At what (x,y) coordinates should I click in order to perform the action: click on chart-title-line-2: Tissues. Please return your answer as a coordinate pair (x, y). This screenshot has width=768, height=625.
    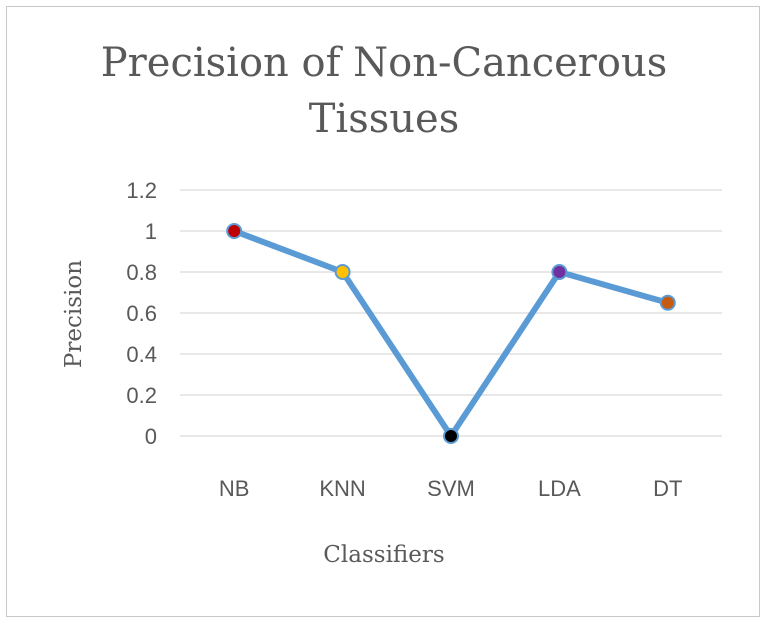
    Looking at the image, I should click on (384, 119).